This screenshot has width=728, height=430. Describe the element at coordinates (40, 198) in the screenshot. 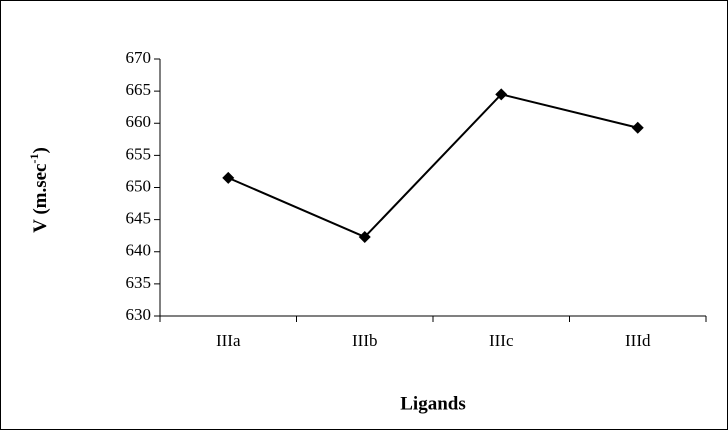

I see `y-axis-title-main: V (m.sec` at that location.